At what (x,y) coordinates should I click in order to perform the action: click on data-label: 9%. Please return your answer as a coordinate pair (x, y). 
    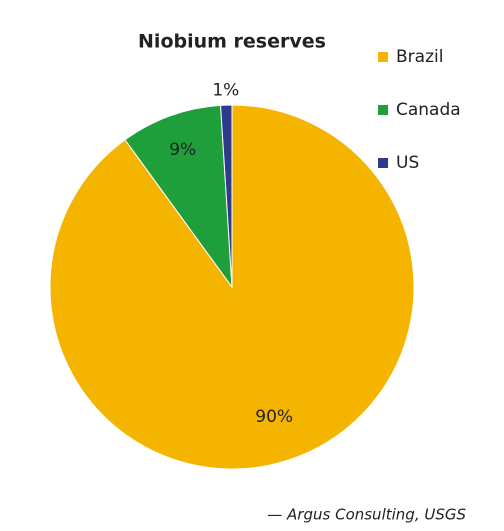
    Looking at the image, I should click on (182, 150).